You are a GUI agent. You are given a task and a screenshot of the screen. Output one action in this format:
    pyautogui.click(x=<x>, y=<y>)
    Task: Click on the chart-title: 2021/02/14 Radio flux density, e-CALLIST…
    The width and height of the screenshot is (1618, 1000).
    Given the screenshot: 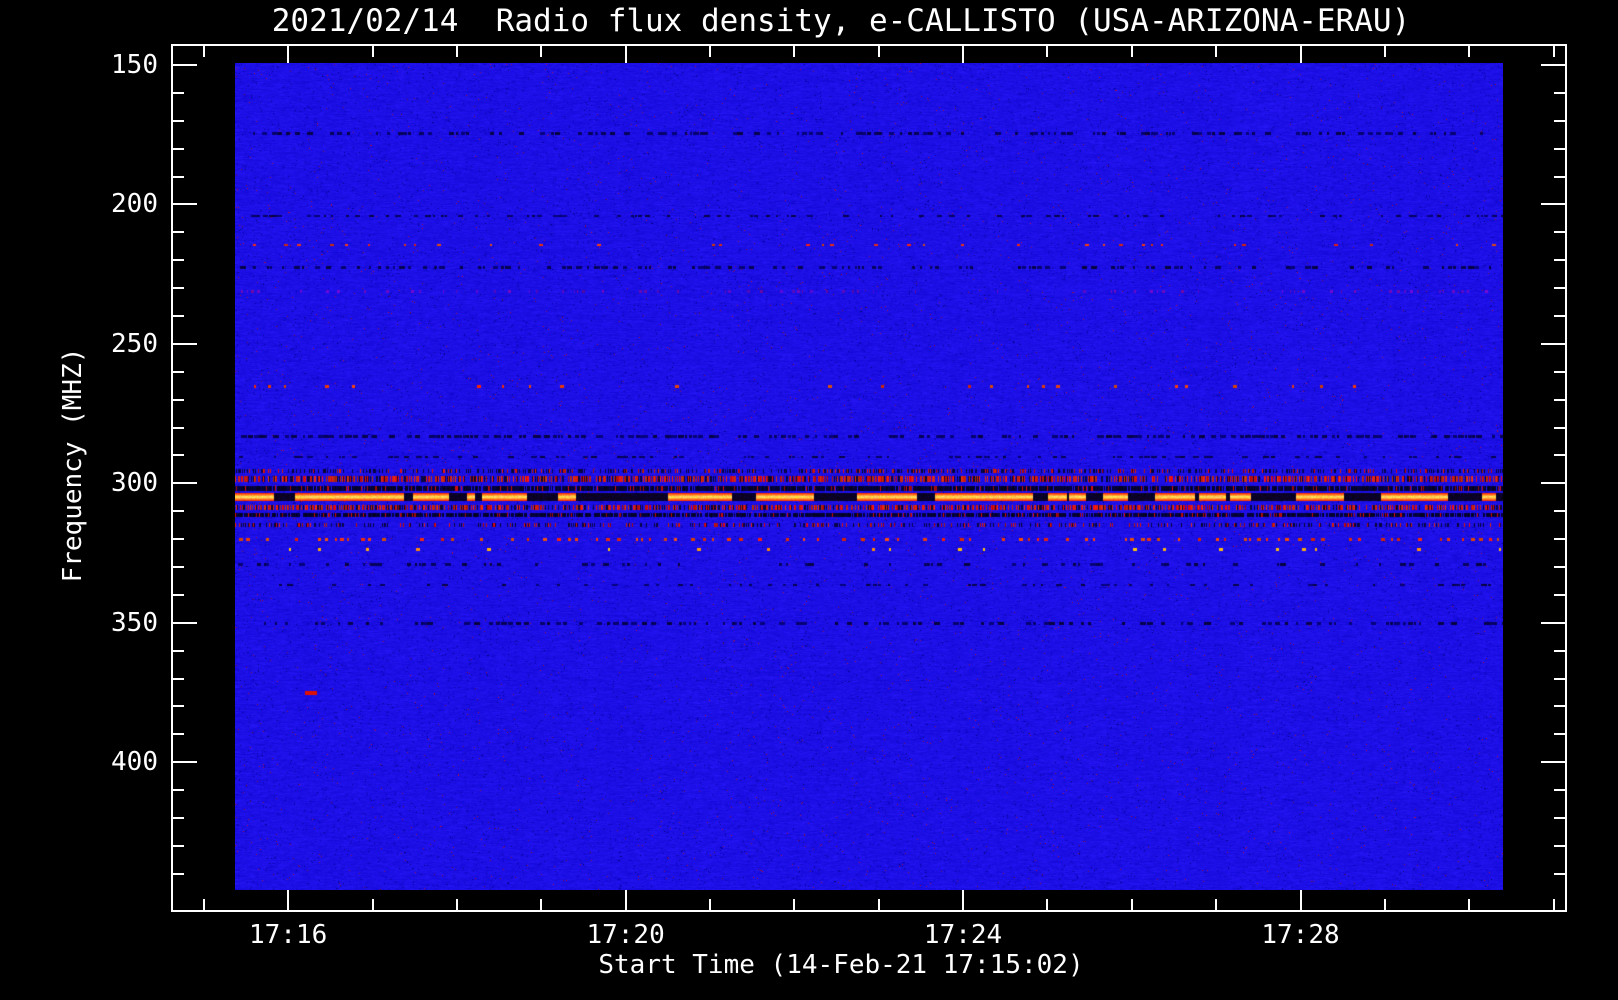 What is the action you would take?
    pyautogui.click(x=841, y=21)
    